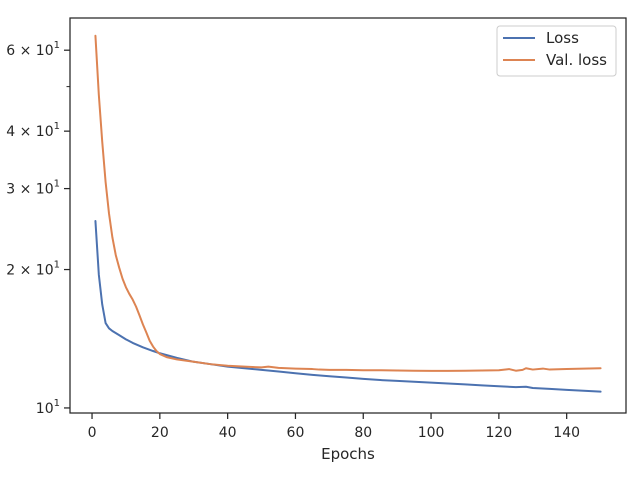  What do you see at coordinates (576, 60) in the screenshot?
I see `legend-label: Val. loss` at bounding box center [576, 60].